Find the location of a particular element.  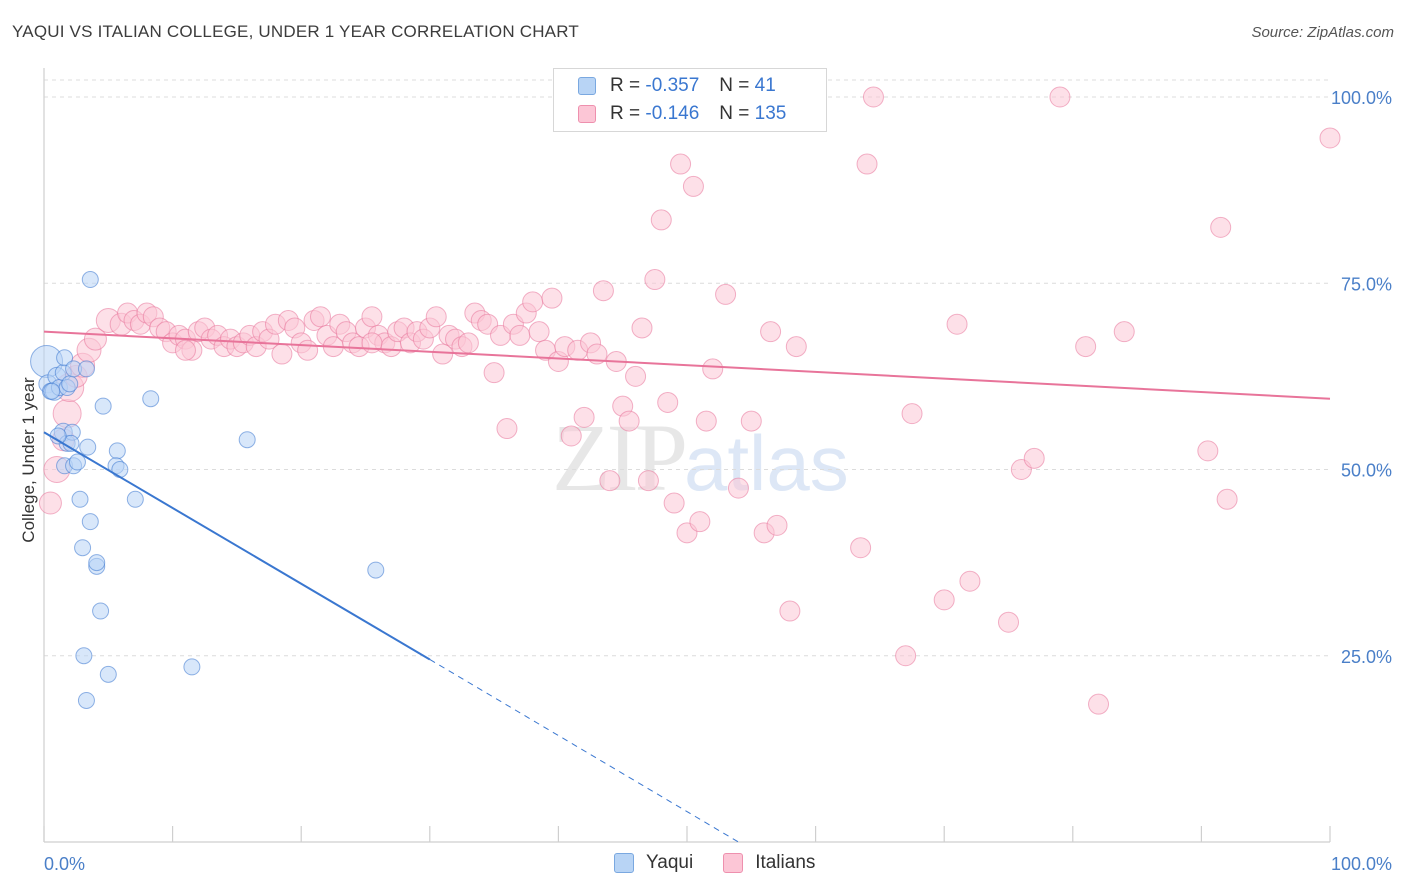

yaqui-trend-extension is located at coordinates (584, 751).